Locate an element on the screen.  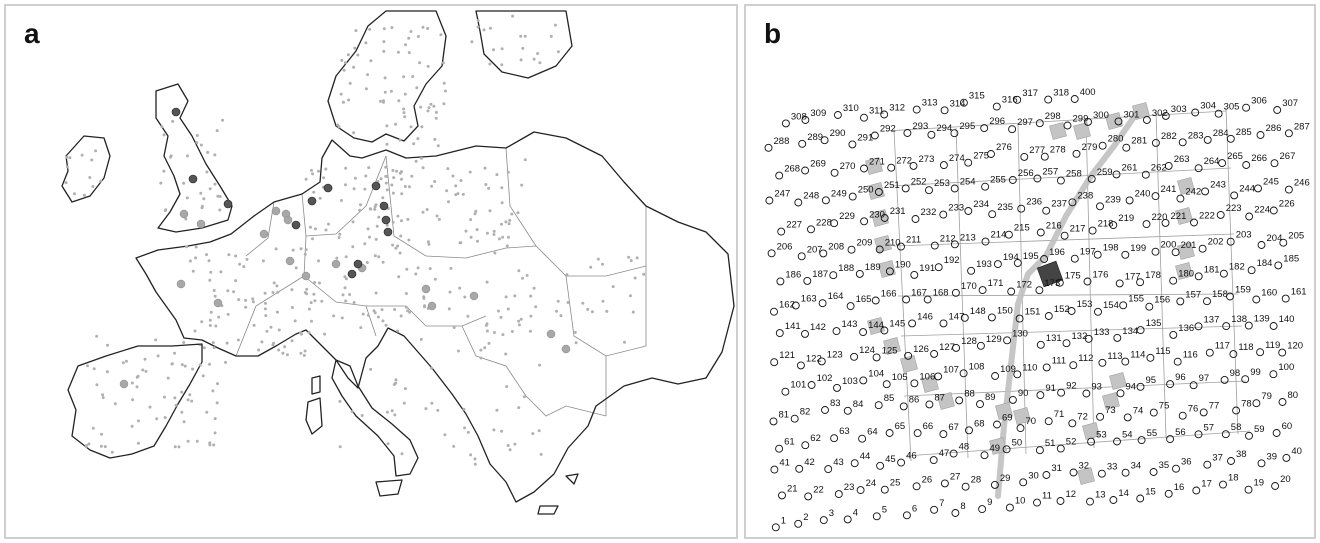
node-label: 181 is located at coordinates (1212, 269).